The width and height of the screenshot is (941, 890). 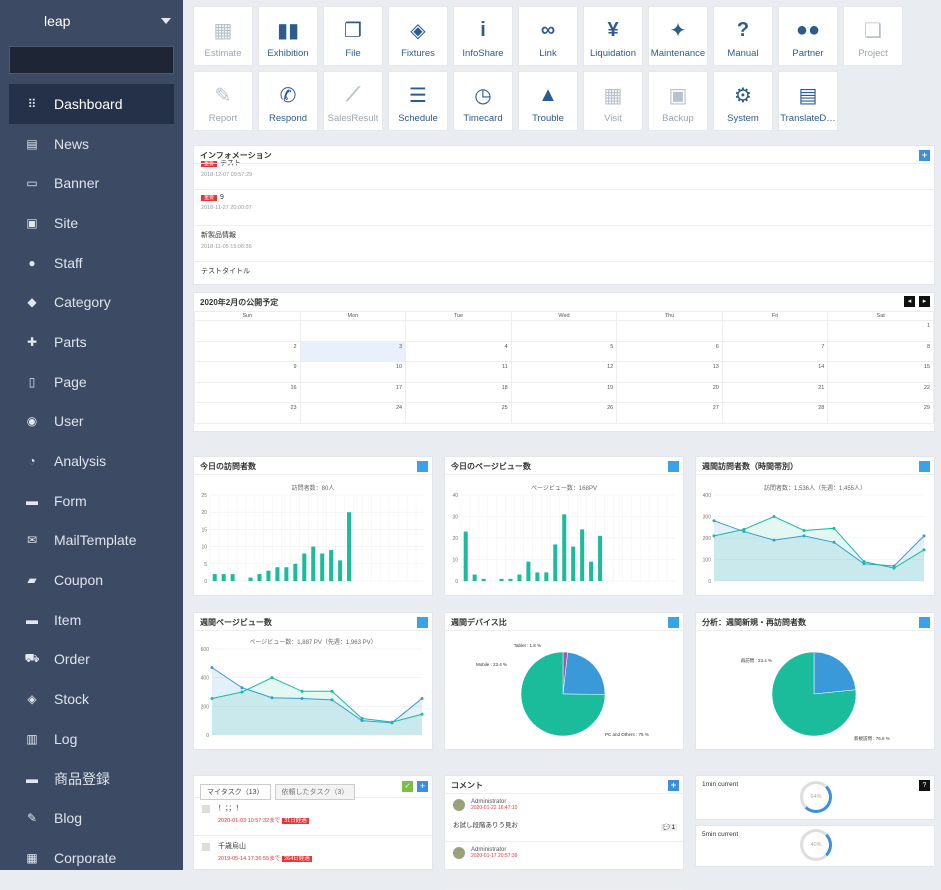 I want to click on sidebar-item-grid: ⠿ Dashboard, so click(x=91, y=104).